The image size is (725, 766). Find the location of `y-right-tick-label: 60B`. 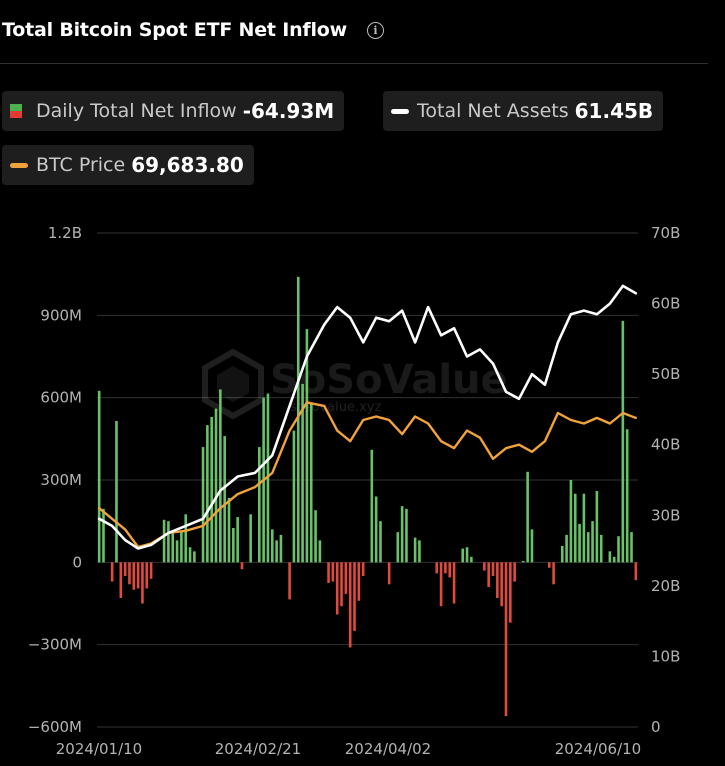

y-right-tick-label: 60B is located at coordinates (665, 304).